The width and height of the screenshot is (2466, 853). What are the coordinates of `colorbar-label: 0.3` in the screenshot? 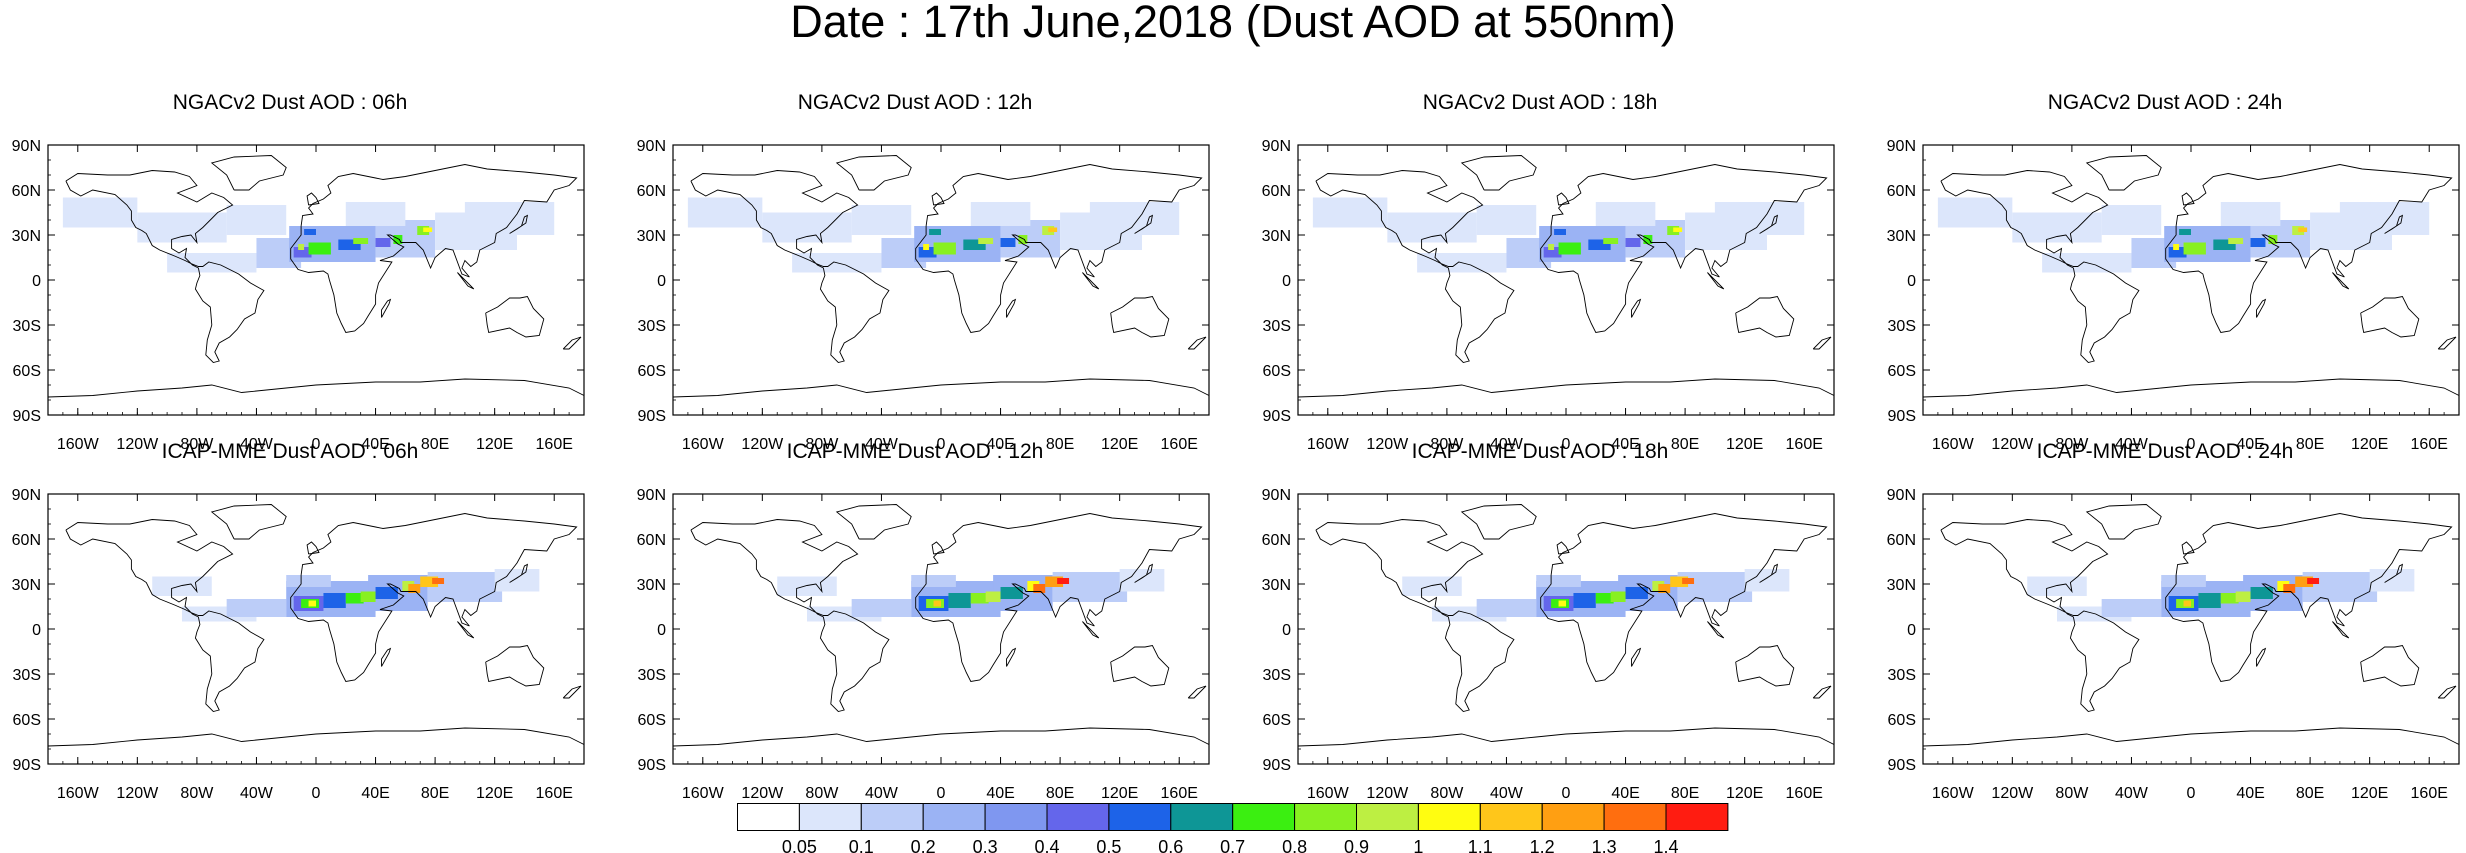 It's located at (985, 845).